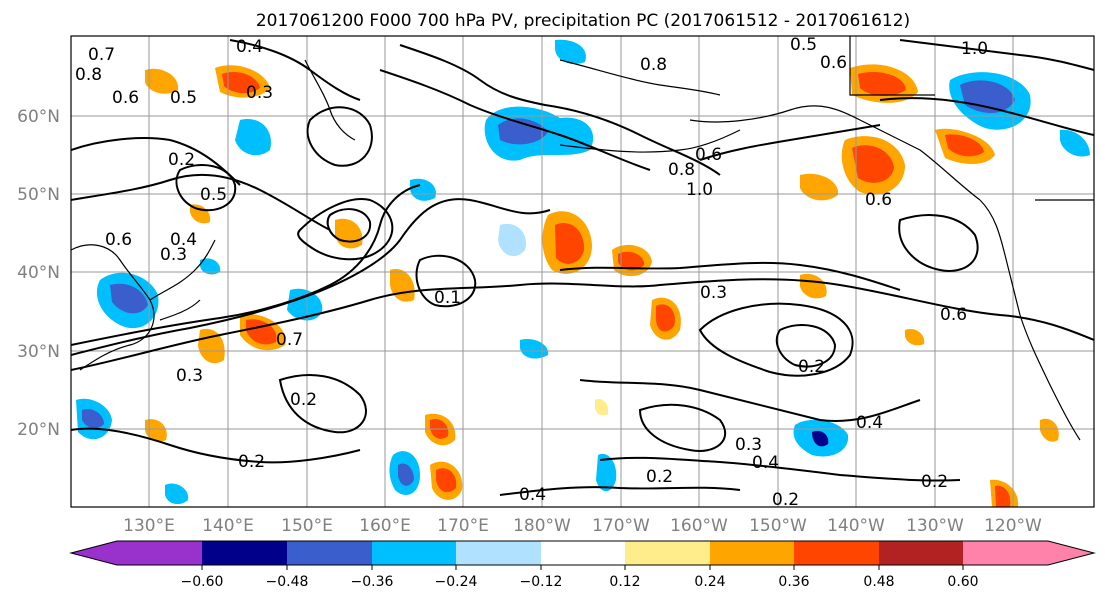  What do you see at coordinates (793, 582) in the screenshot?
I see `colorbar-tick-label: 0.36` at bounding box center [793, 582].